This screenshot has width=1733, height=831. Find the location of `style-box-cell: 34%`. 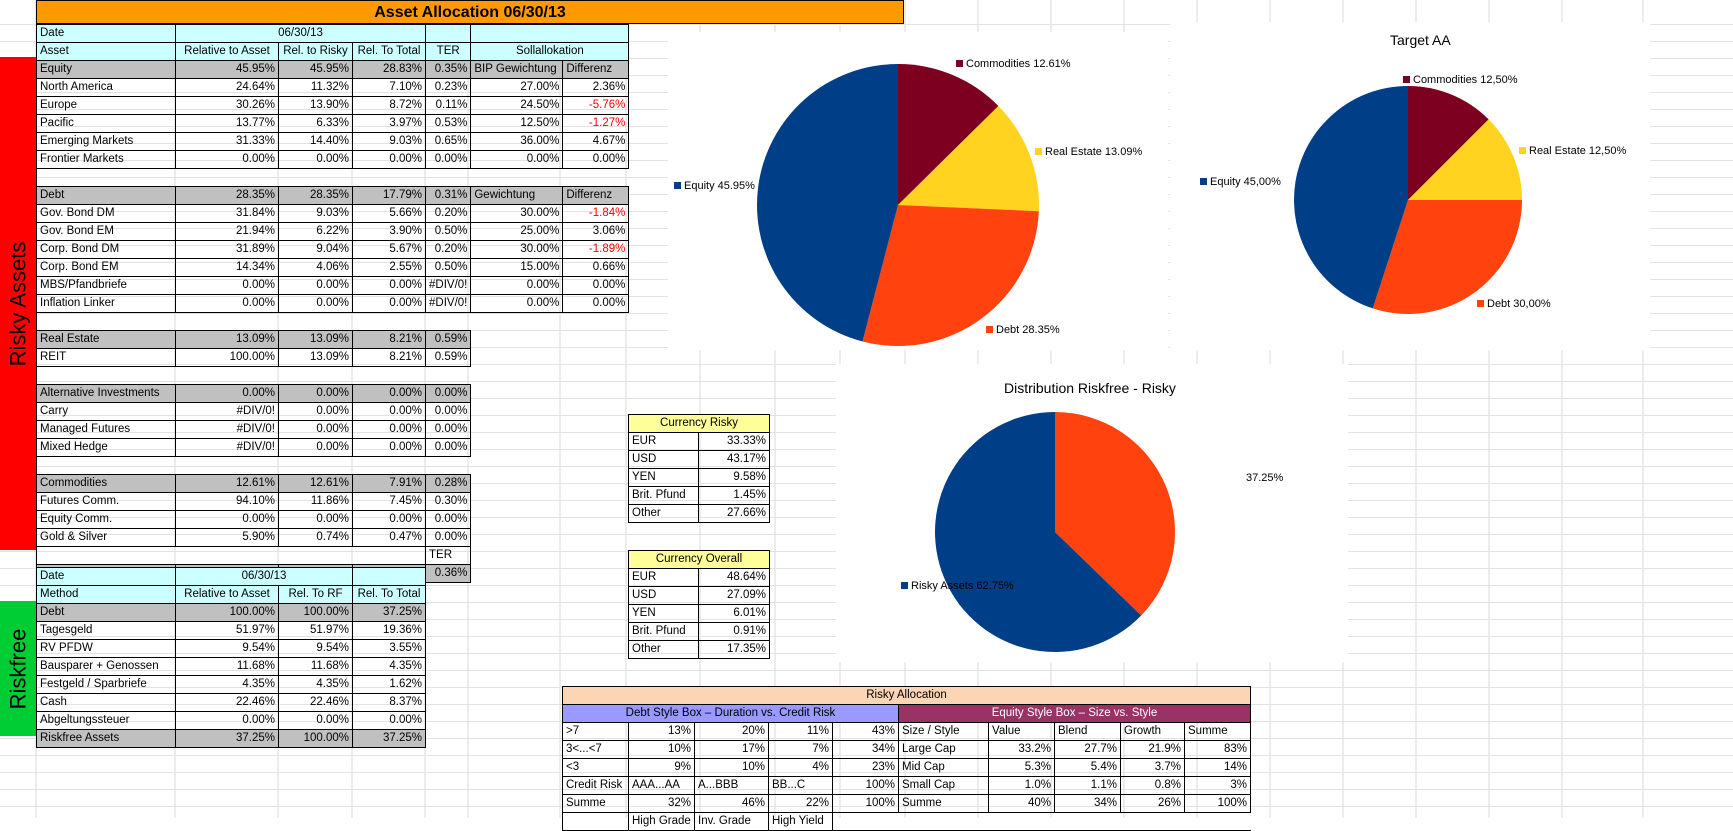

style-box-cell: 34% is located at coordinates (1087, 803).